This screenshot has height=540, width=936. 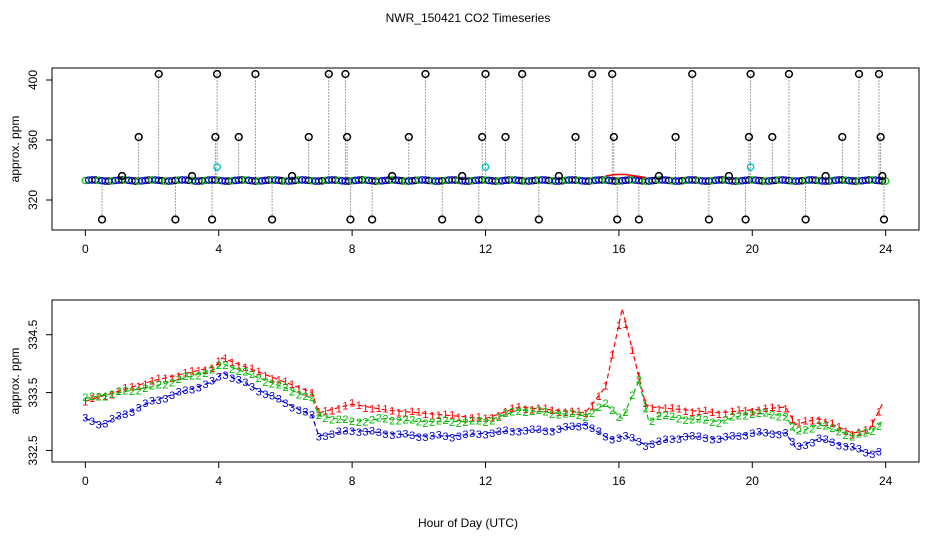 What do you see at coordinates (217, 167) in the screenshot?
I see `cyan-point` at bounding box center [217, 167].